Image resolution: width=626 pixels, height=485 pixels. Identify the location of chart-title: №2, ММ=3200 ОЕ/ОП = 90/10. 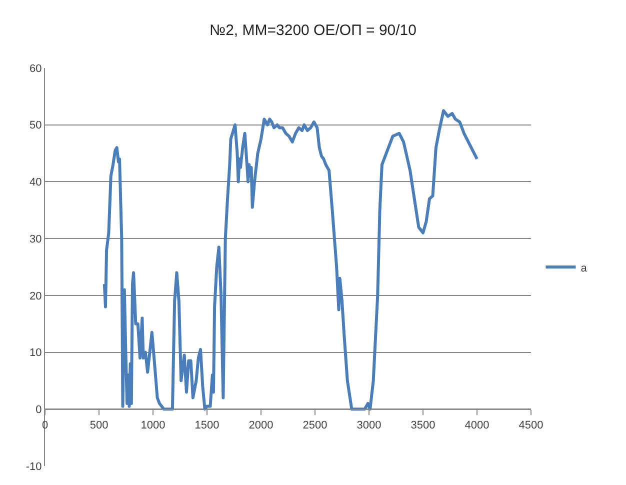
(313, 30).